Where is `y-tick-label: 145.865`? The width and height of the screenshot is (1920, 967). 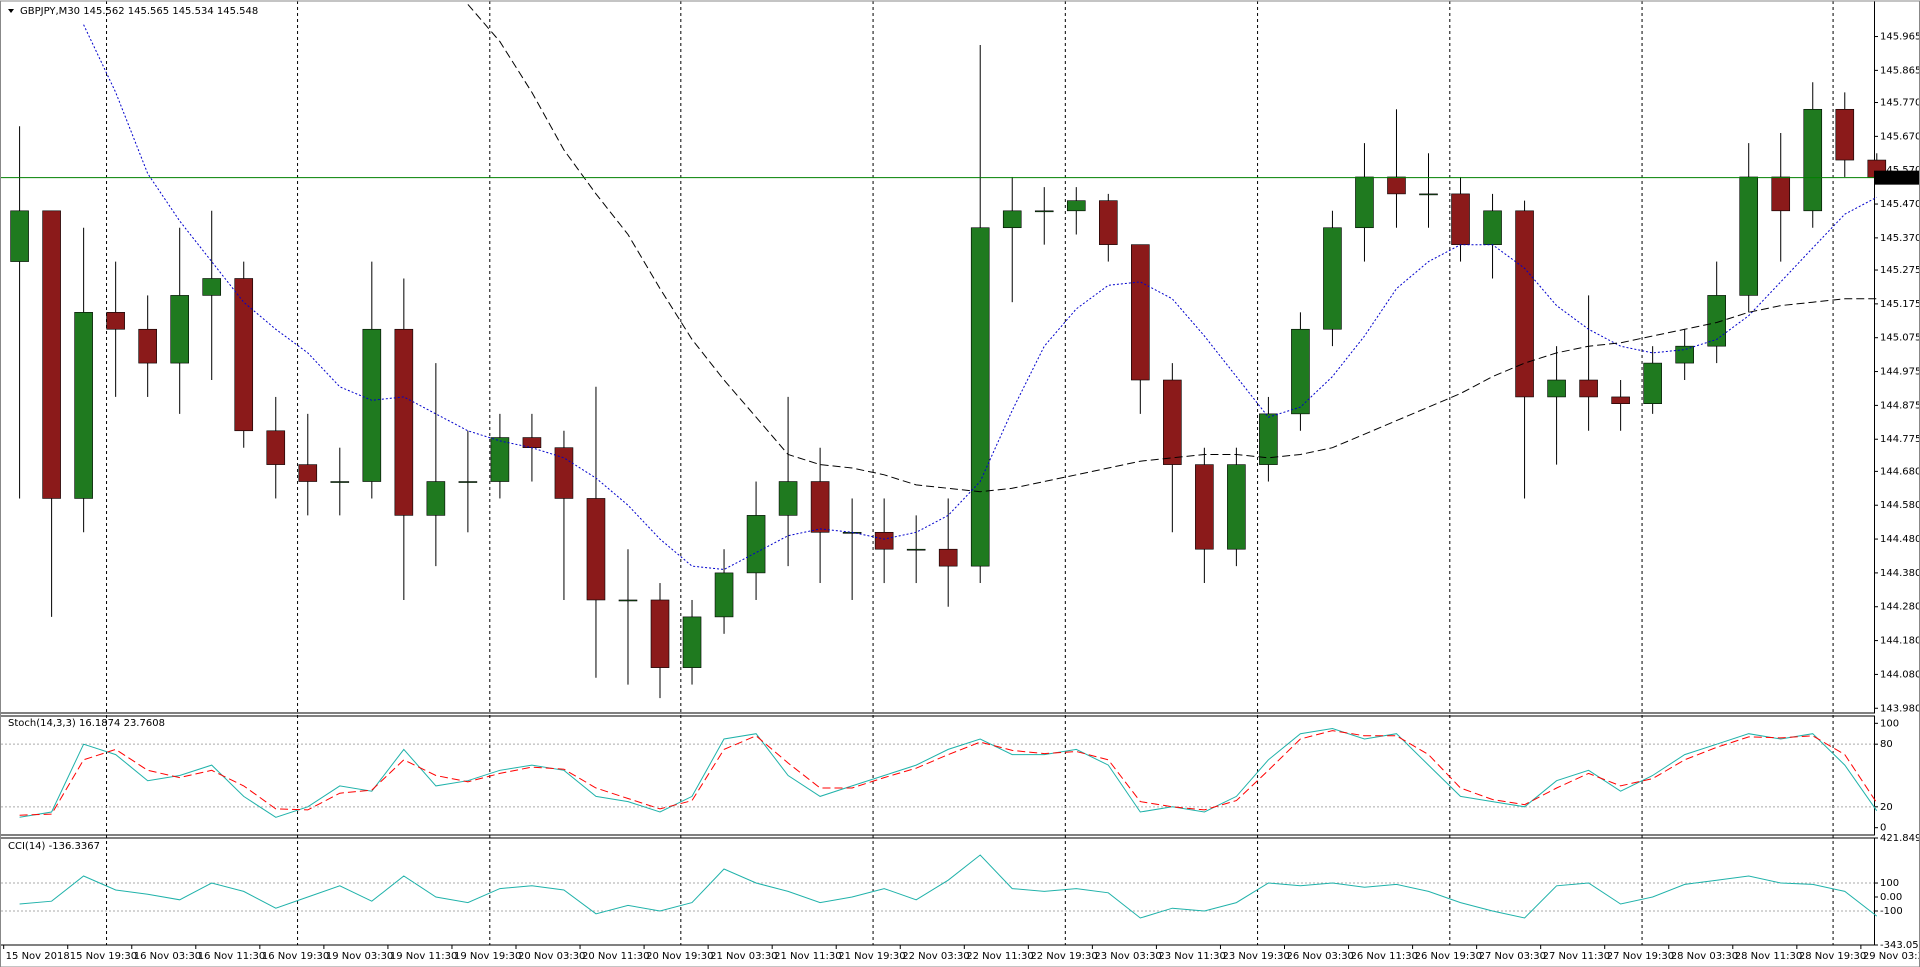 y-tick-label: 145.865 is located at coordinates (1900, 70).